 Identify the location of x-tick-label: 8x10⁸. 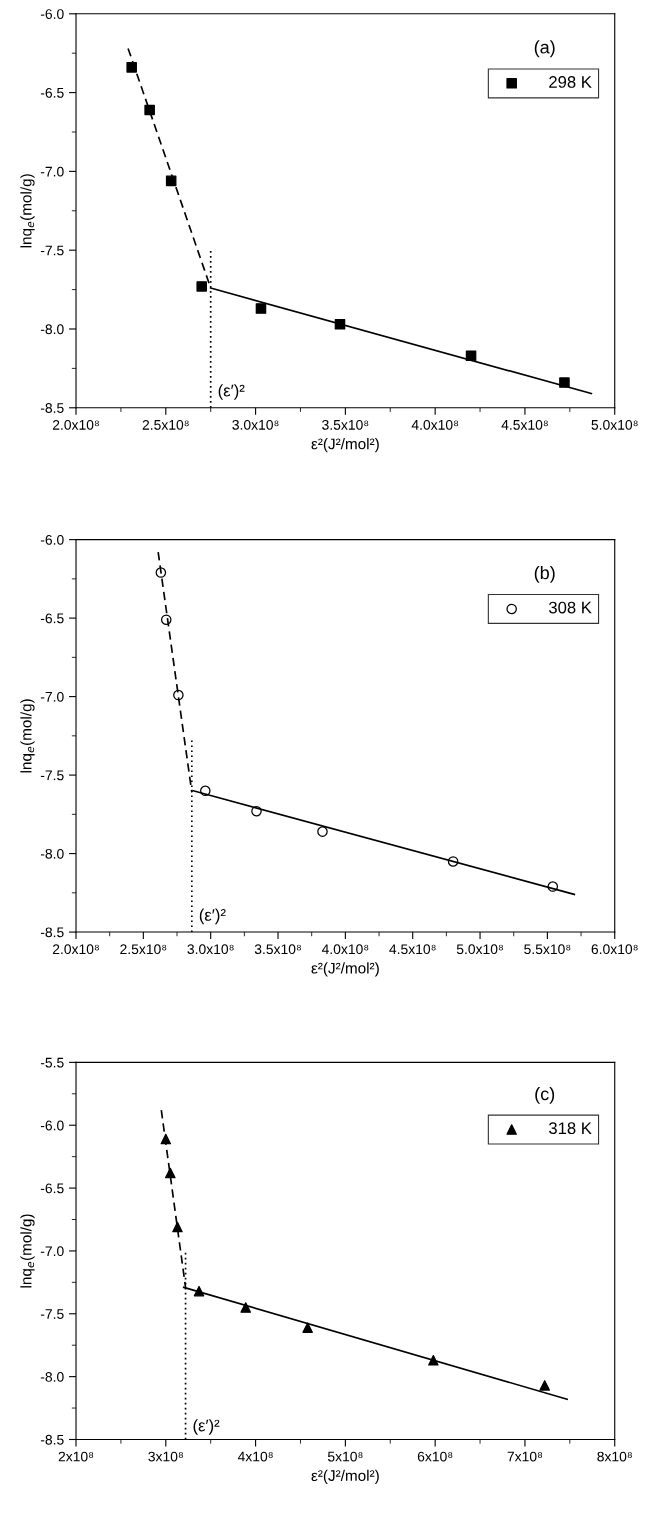
(614, 1456).